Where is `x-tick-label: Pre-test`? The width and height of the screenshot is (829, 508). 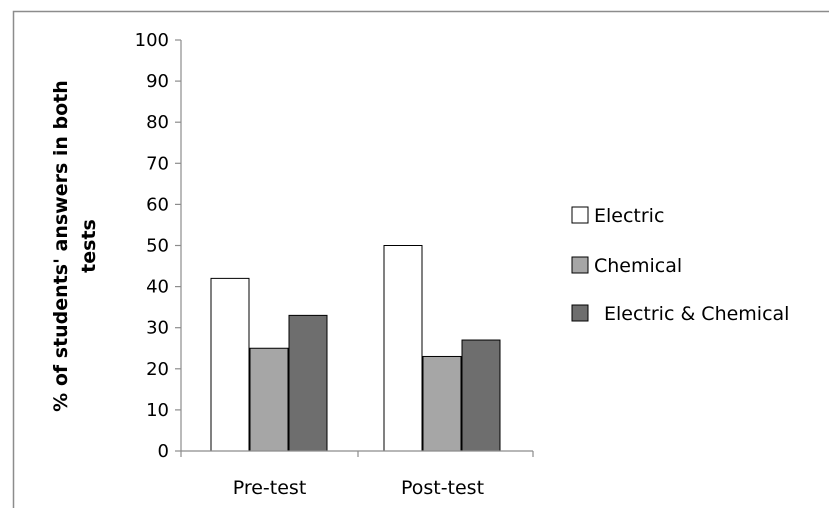 x-tick-label: Pre-test is located at coordinates (270, 488).